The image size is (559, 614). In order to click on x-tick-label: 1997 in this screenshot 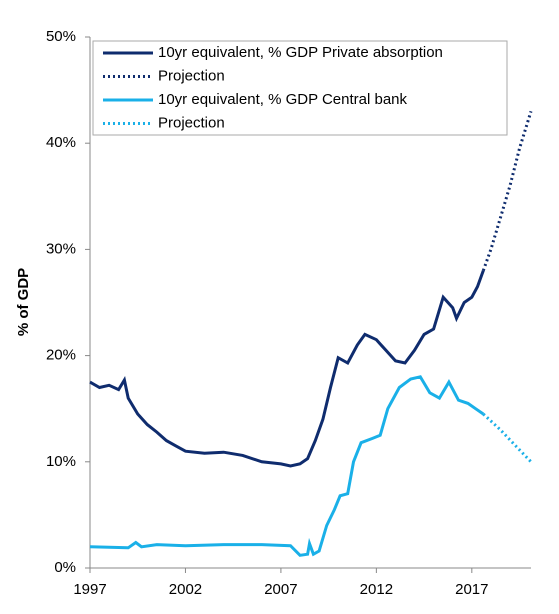, I will do `click(89, 589)`.